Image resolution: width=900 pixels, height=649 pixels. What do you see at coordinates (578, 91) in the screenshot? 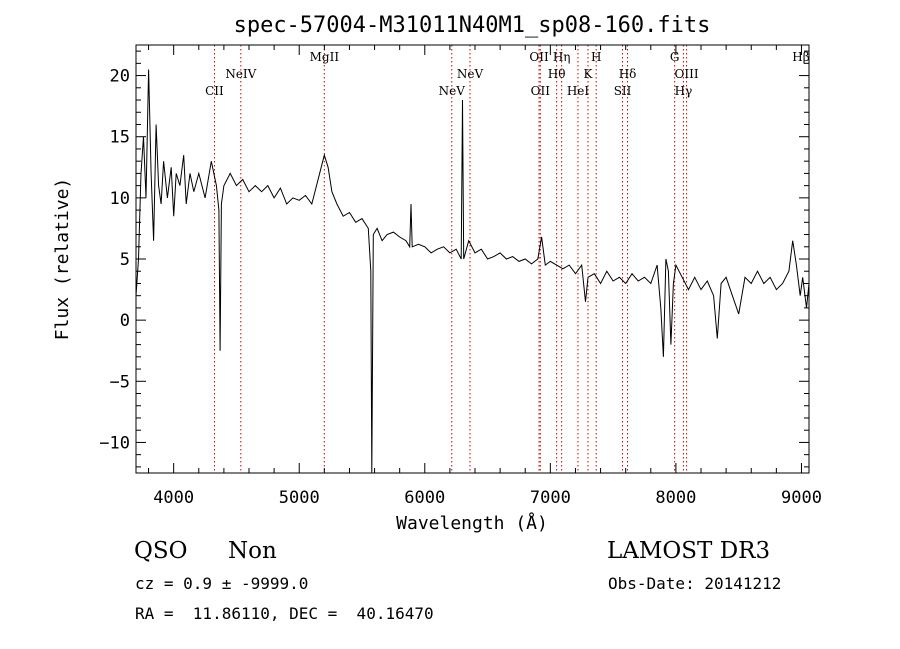
I see `marker-label: HeI` at bounding box center [578, 91].